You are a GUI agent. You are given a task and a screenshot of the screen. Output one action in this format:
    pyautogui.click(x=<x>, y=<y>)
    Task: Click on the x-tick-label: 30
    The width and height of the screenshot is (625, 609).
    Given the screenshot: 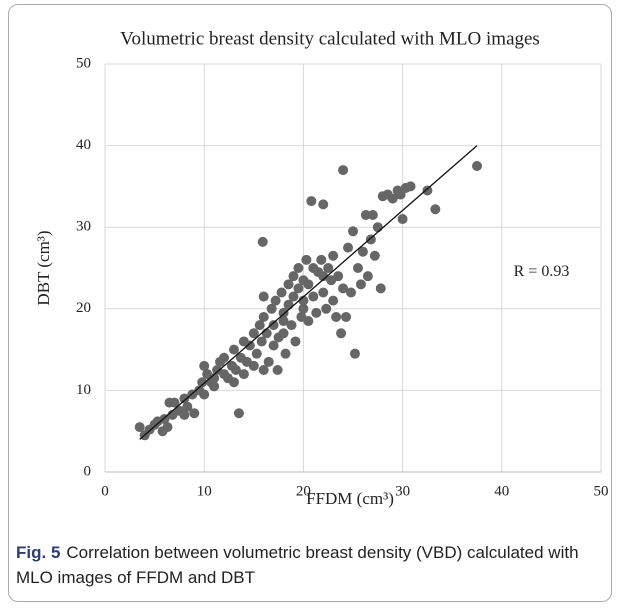 What is the action you would take?
    pyautogui.click(x=402, y=491)
    